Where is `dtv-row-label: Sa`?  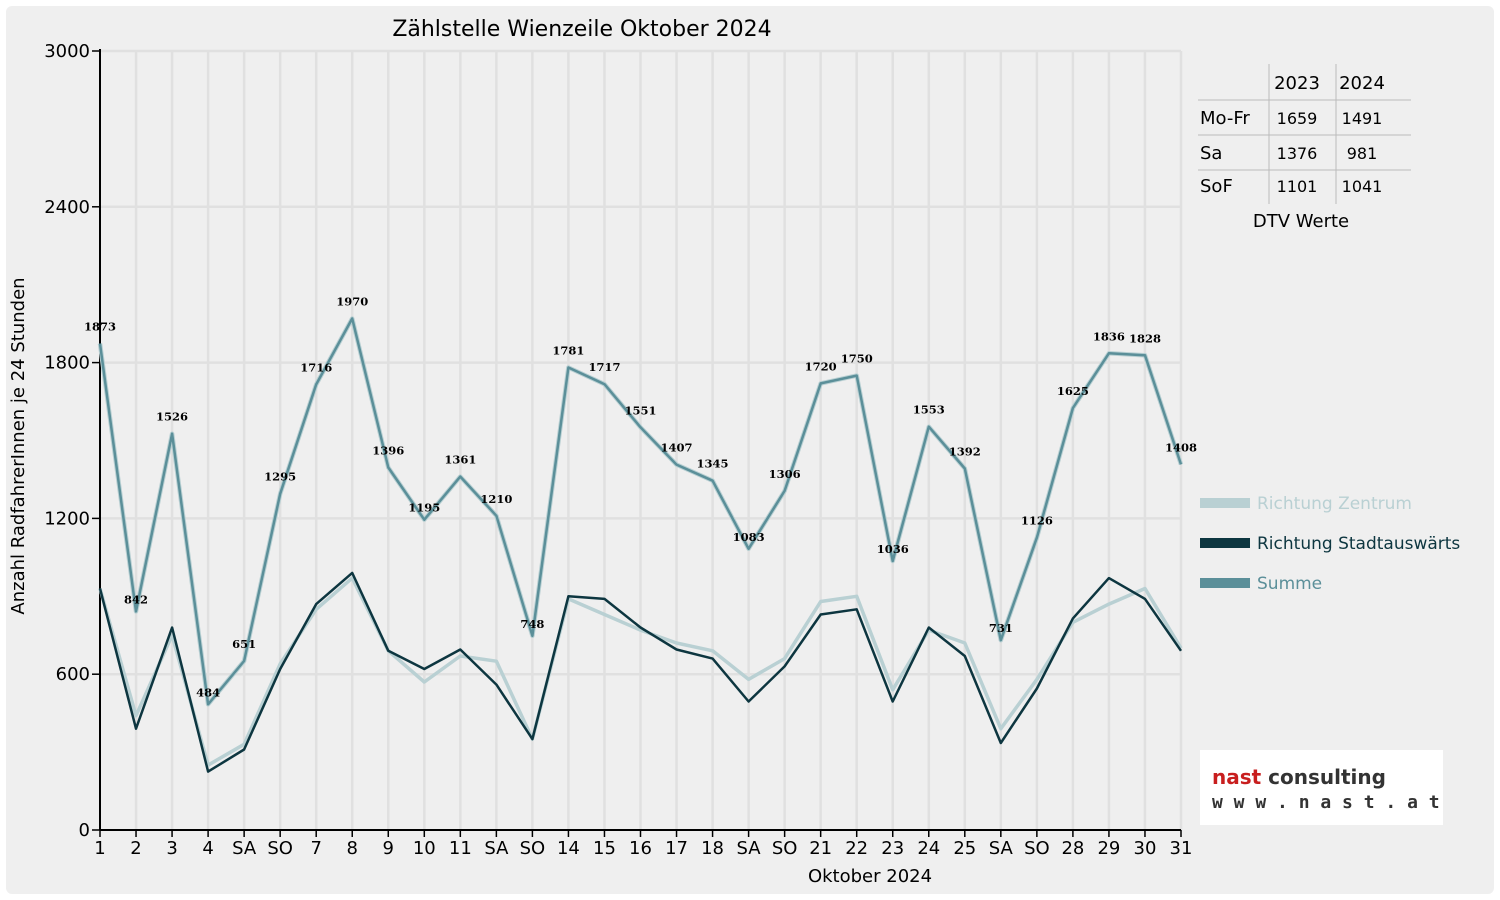
dtv-row-label: Sa is located at coordinates (1211, 153).